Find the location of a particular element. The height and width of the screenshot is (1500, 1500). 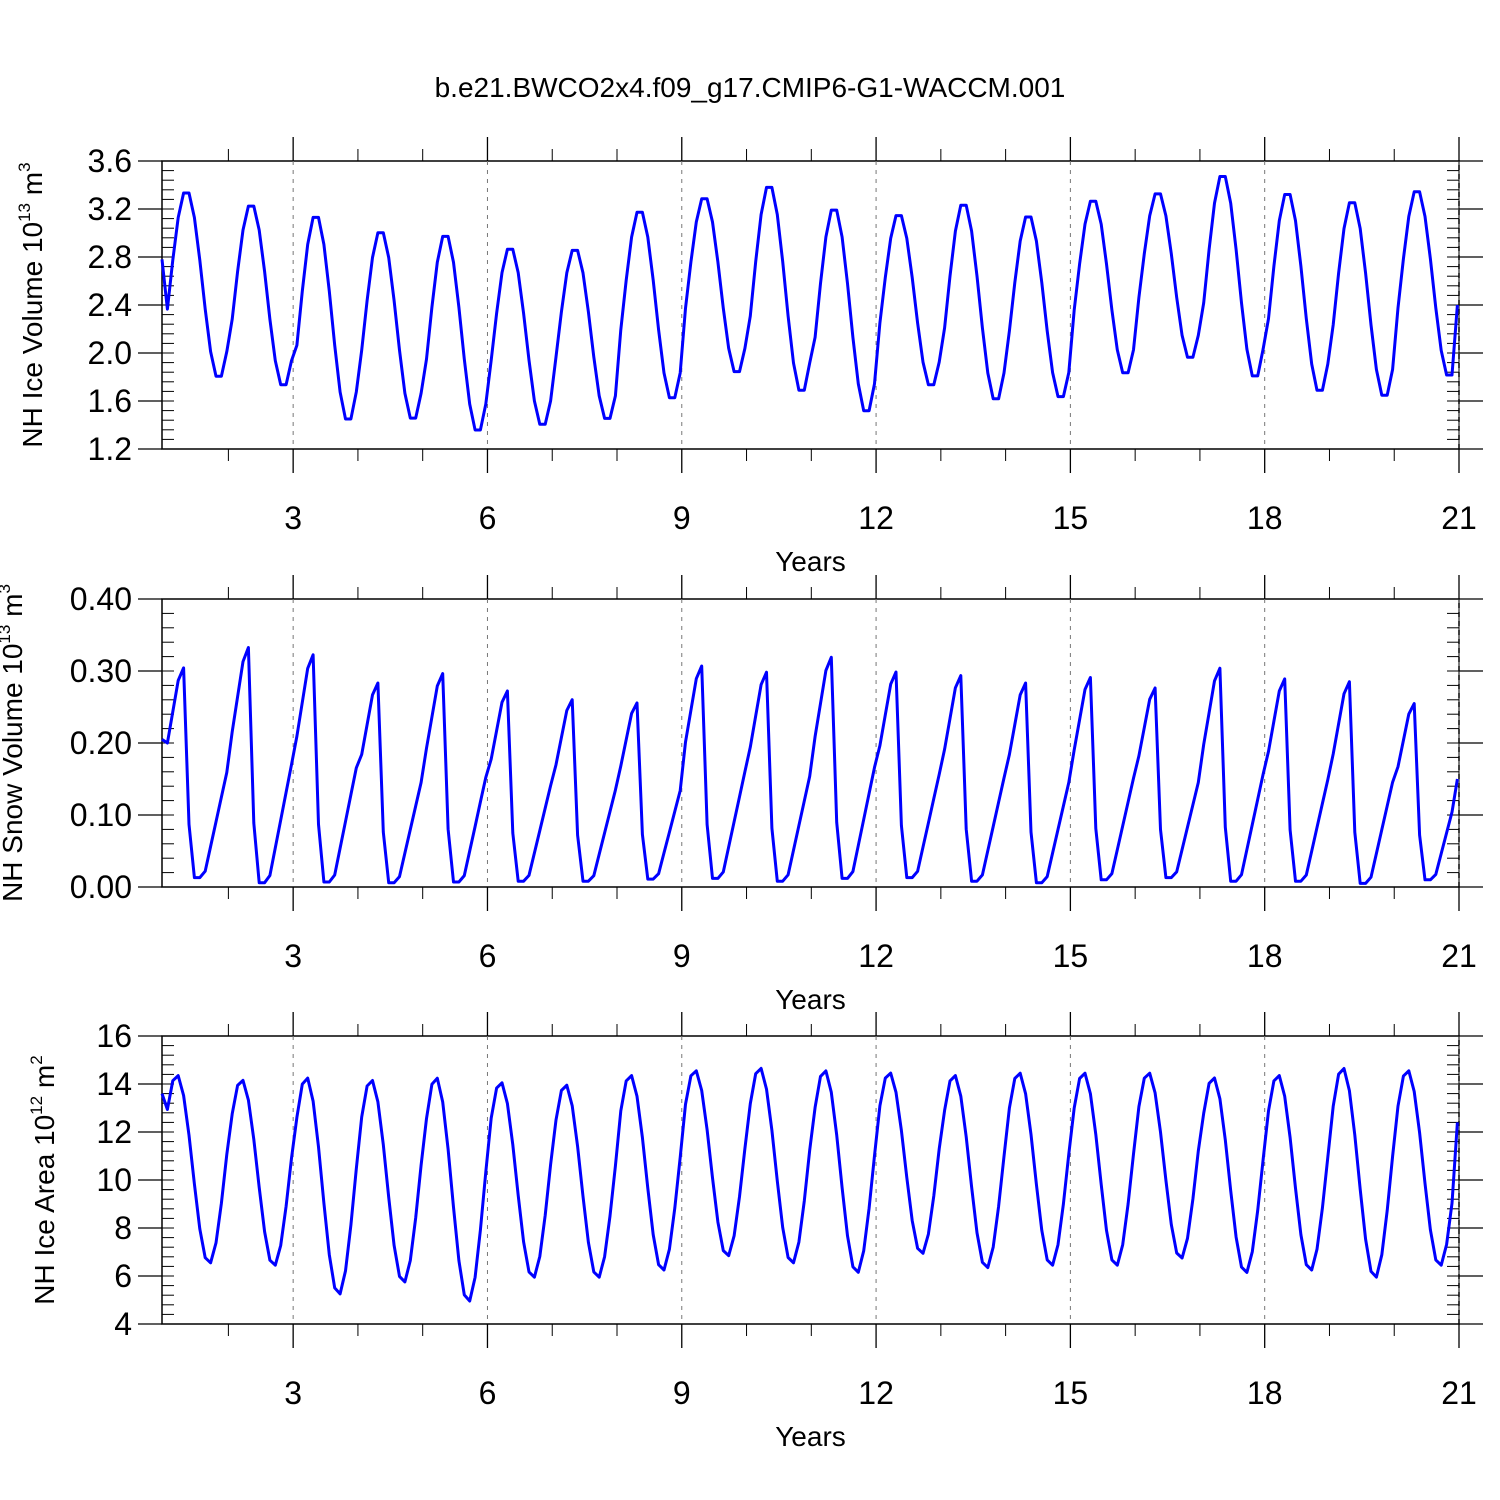

y-tick-label: 3.2 is located at coordinates (110, 209).